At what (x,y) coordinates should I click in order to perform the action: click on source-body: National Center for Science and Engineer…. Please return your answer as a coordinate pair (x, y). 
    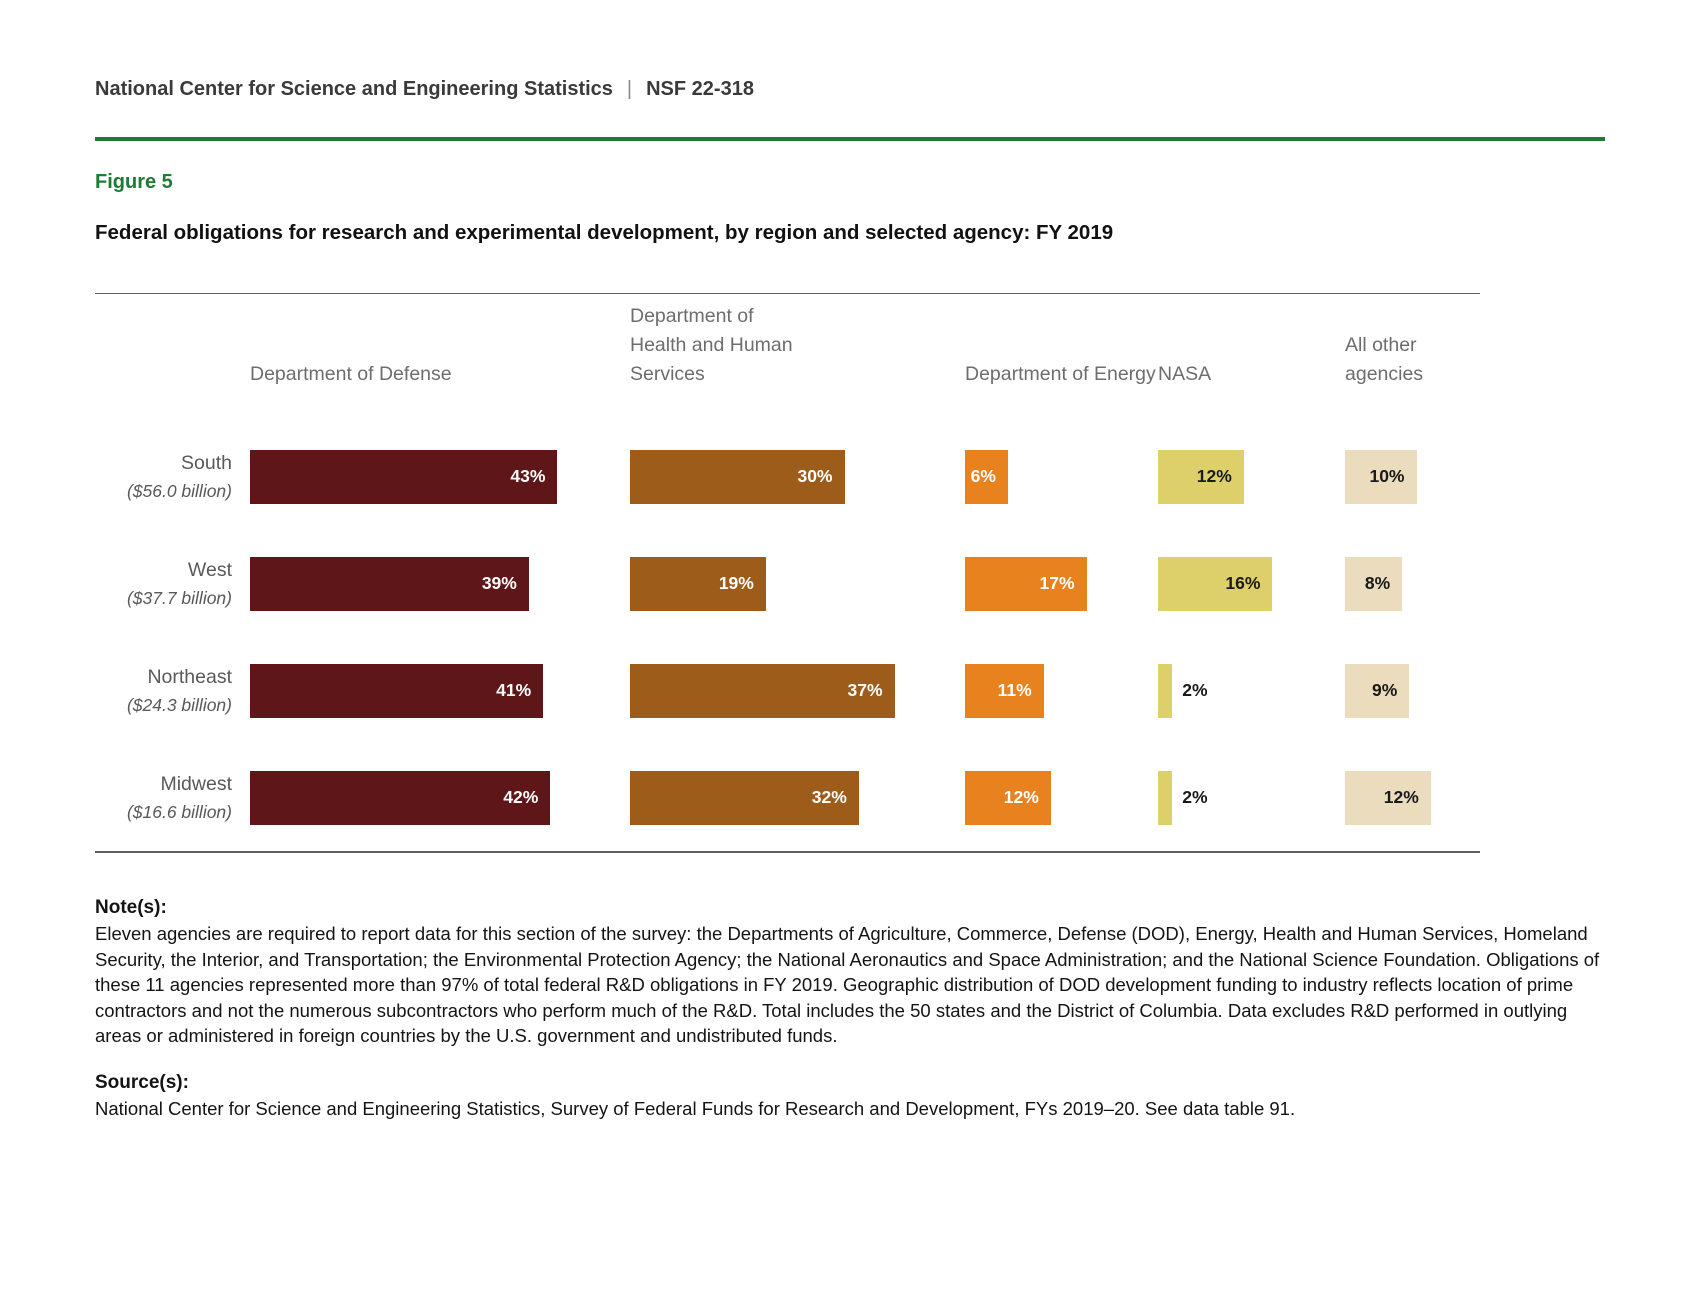
    Looking at the image, I should click on (695, 1108).